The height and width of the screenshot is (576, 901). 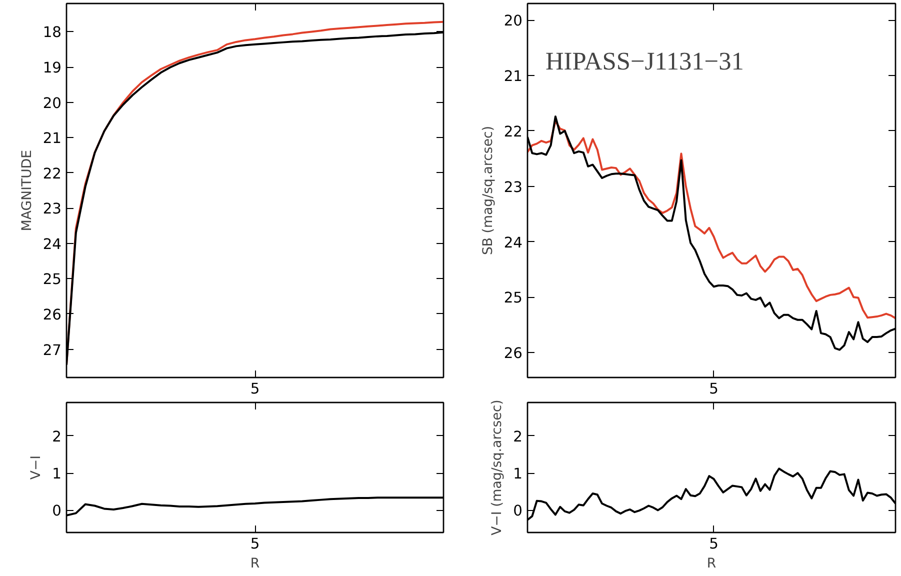 I want to click on y-tick-label: 18, so click(x=52, y=33).